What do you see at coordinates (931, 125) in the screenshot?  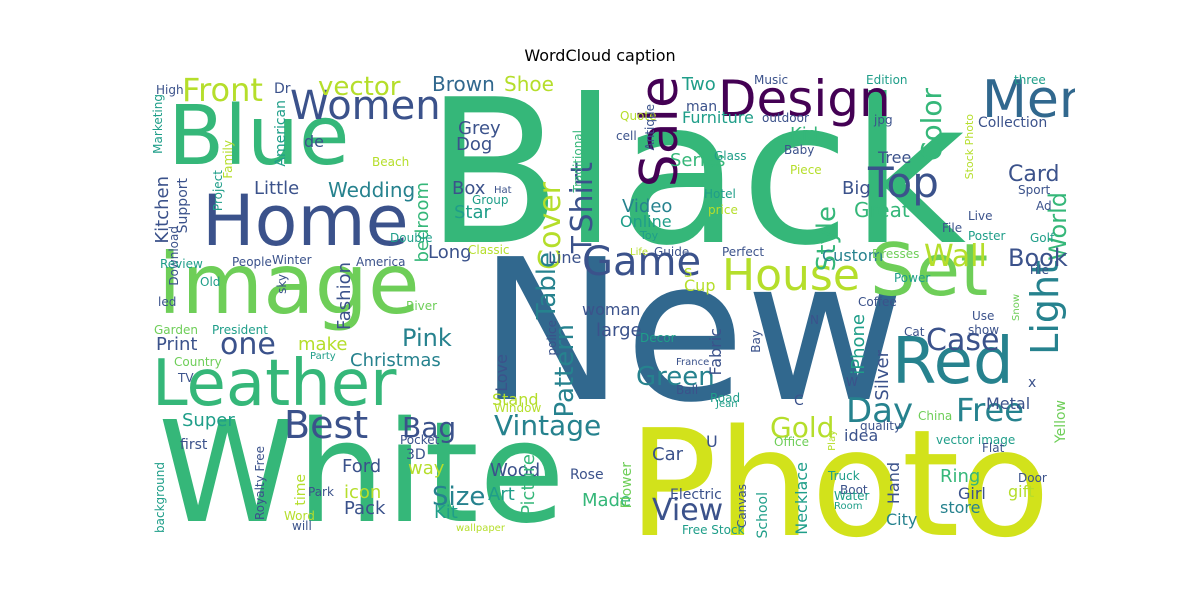 I see `word-color: Color` at bounding box center [931, 125].